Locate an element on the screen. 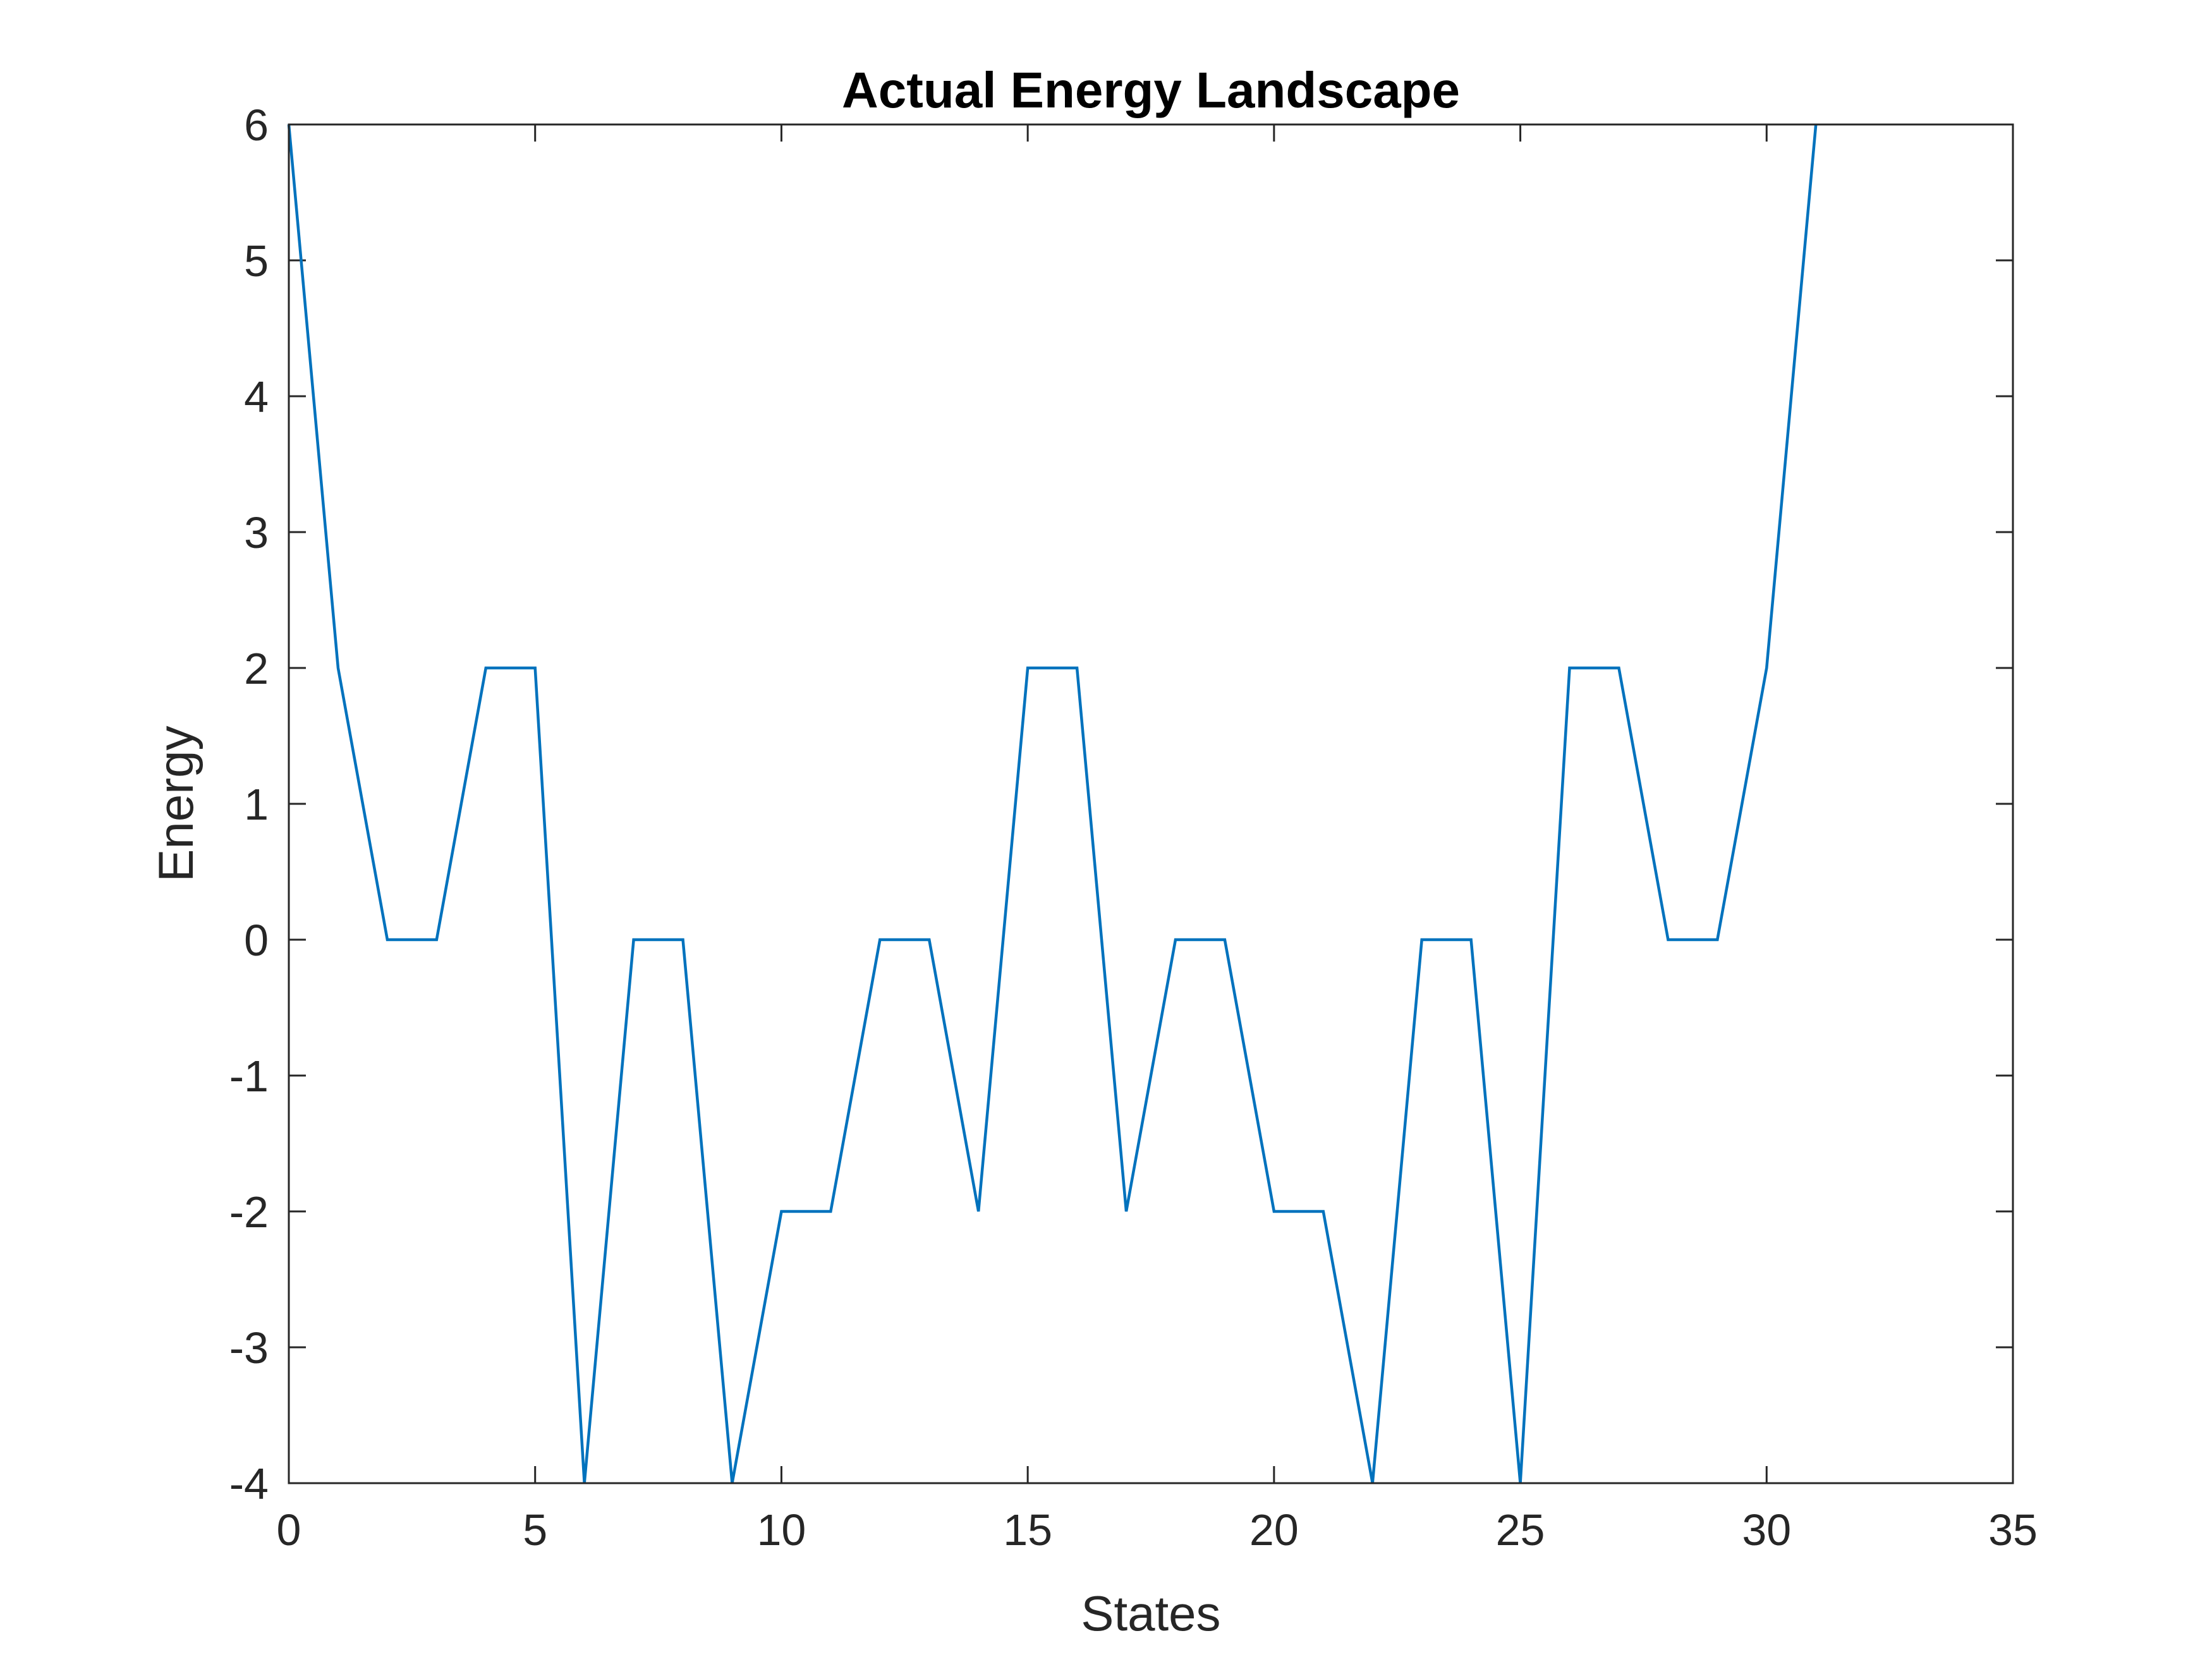 The height and width of the screenshot is (1662, 2212). y-tick-label: -1 is located at coordinates (249, 1076).